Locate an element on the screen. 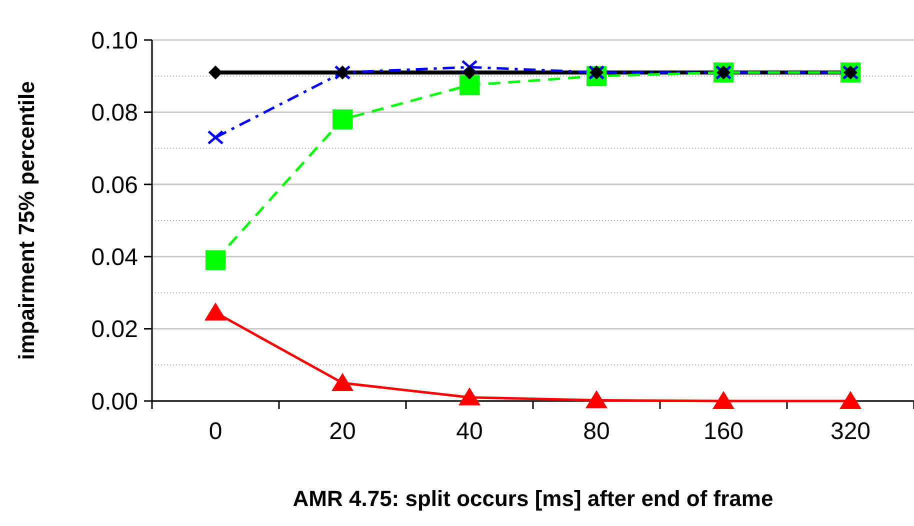 This screenshot has width=914, height=526. x-tick-label: 40 is located at coordinates (469, 431).